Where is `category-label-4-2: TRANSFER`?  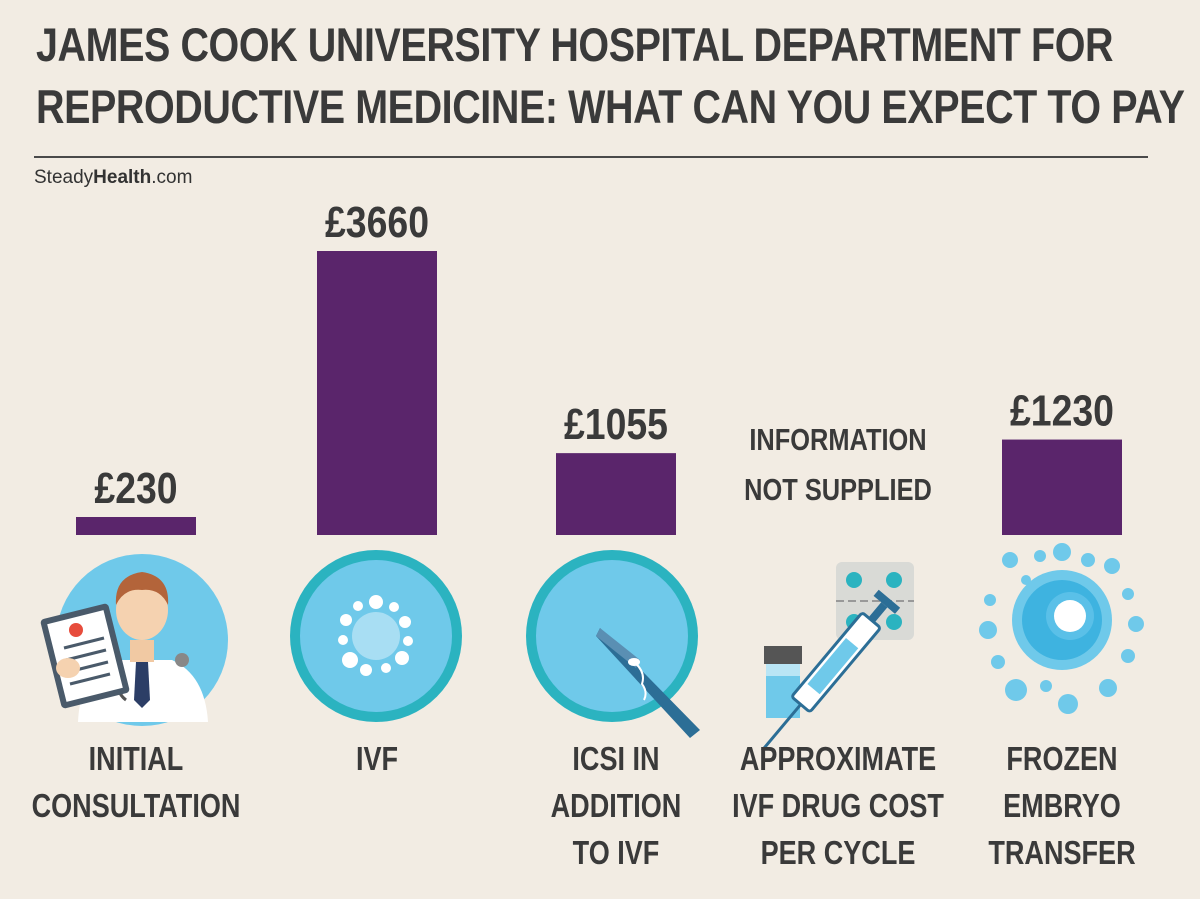
category-label-4-2: TRANSFER is located at coordinates (1061, 854).